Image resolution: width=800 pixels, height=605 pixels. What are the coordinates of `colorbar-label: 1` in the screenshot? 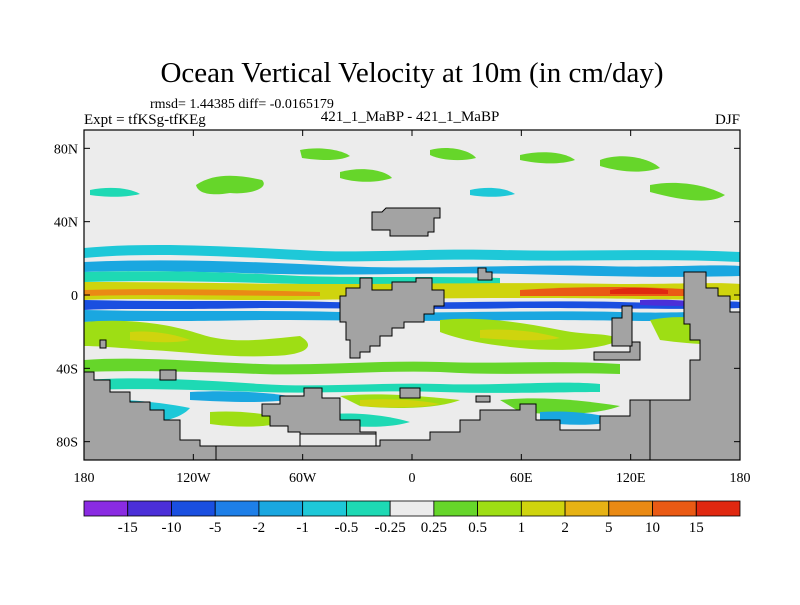 It's located at (522, 528).